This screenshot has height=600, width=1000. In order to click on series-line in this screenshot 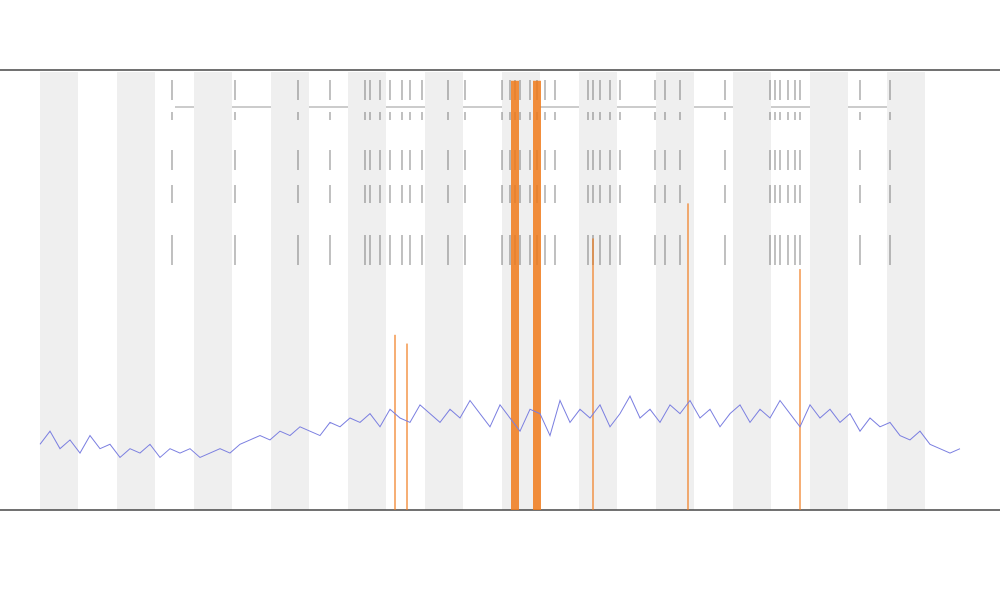, I will do `click(500, 427)`.